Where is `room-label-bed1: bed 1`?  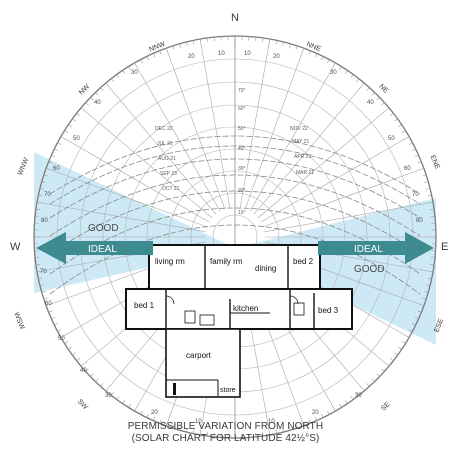 room-label-bed1: bed 1 is located at coordinates (144, 305).